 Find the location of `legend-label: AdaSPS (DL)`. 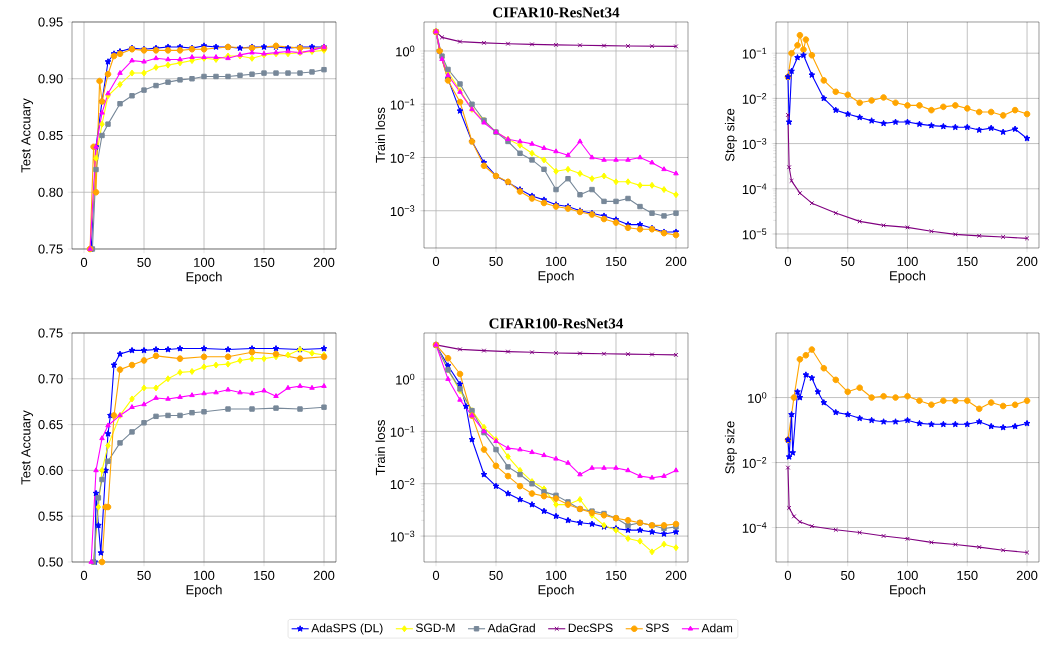

legend-label: AdaSPS (DL) is located at coordinates (347, 629).